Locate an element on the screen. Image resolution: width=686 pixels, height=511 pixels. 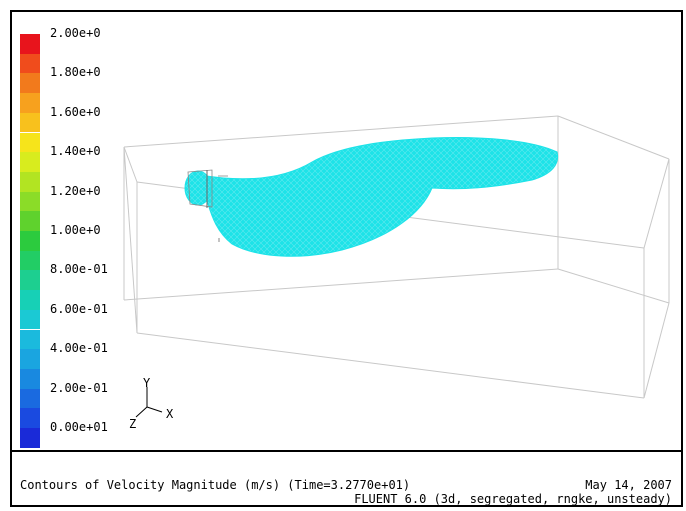
legend-label: 0.00e+01 is located at coordinates (79, 427).